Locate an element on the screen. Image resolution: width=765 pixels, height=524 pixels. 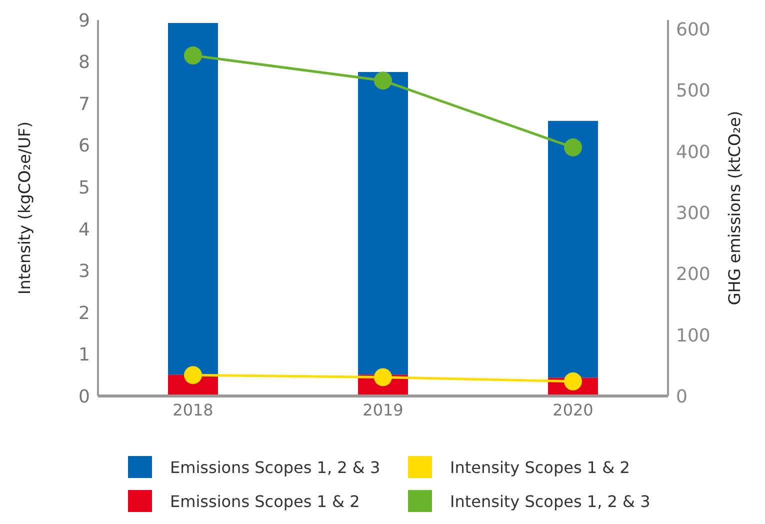
legend-label: Emissions Scopes 1 & 2 is located at coordinates (265, 501).